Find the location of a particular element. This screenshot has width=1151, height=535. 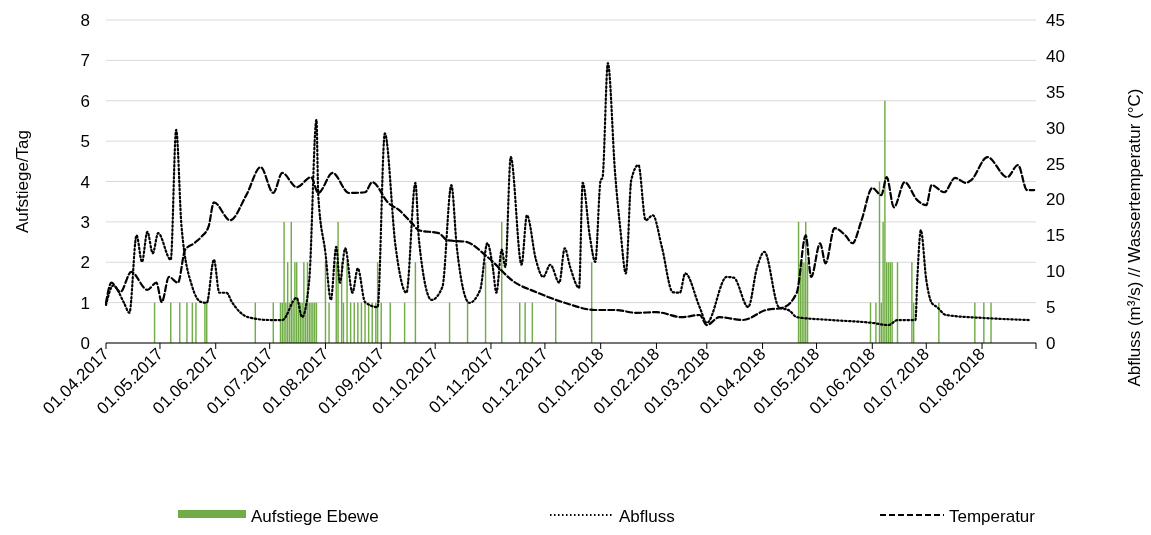

y-tick-label: 6 is located at coordinates (85, 101).